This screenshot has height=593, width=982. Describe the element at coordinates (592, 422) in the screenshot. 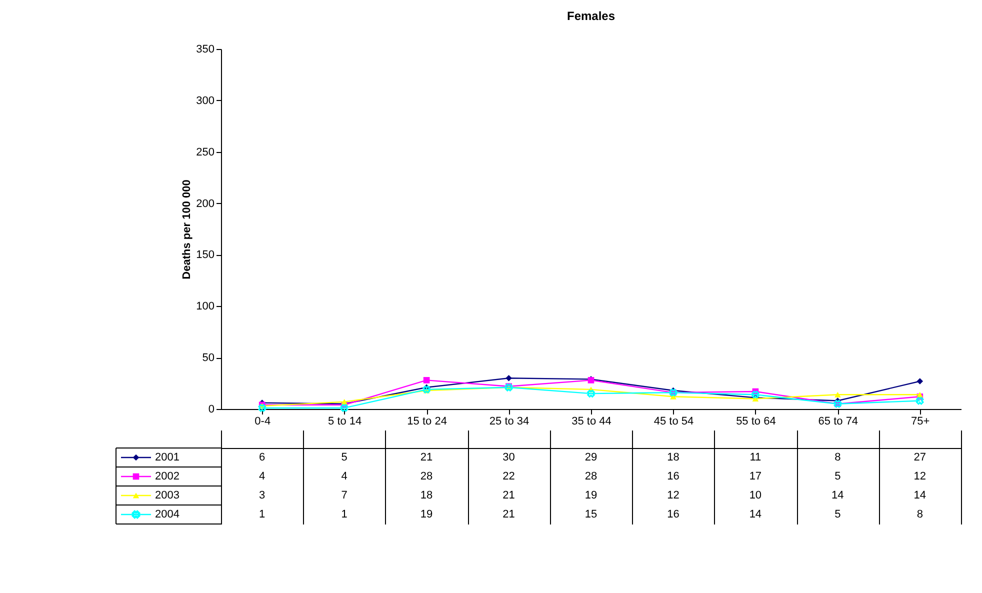

I see `x-tick-label: 35 to 44` at that location.